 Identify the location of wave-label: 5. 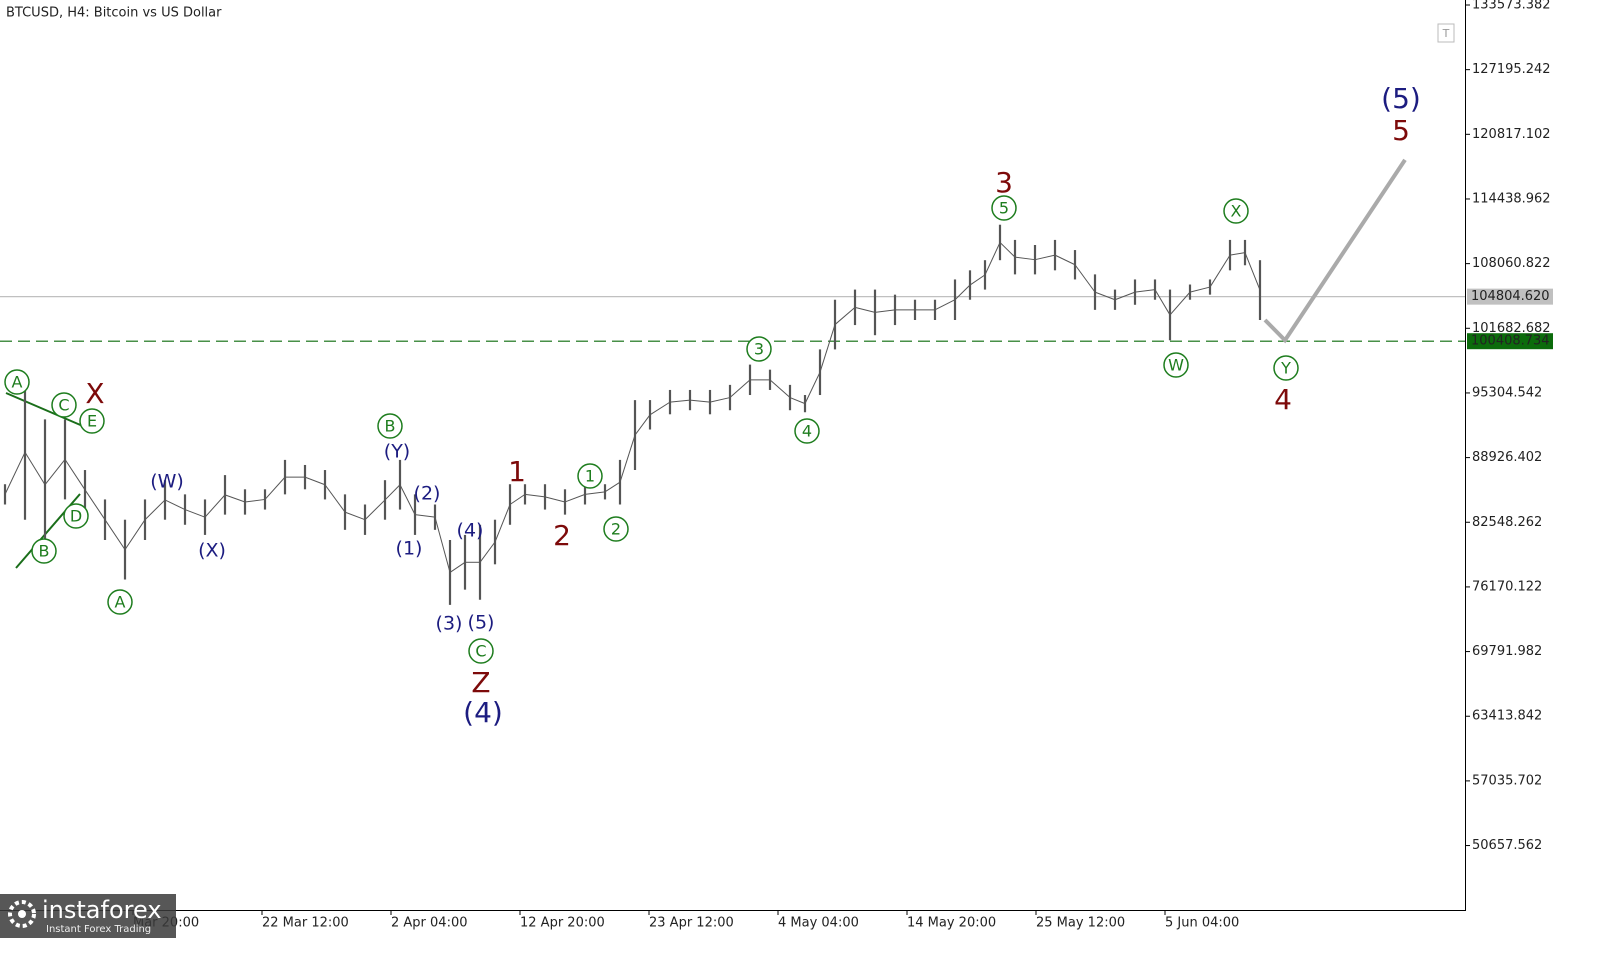
(1401, 130).